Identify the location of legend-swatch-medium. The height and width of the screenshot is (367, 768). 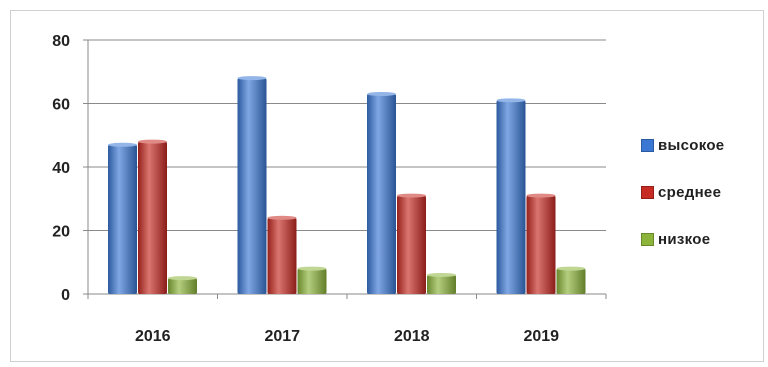
(647, 192).